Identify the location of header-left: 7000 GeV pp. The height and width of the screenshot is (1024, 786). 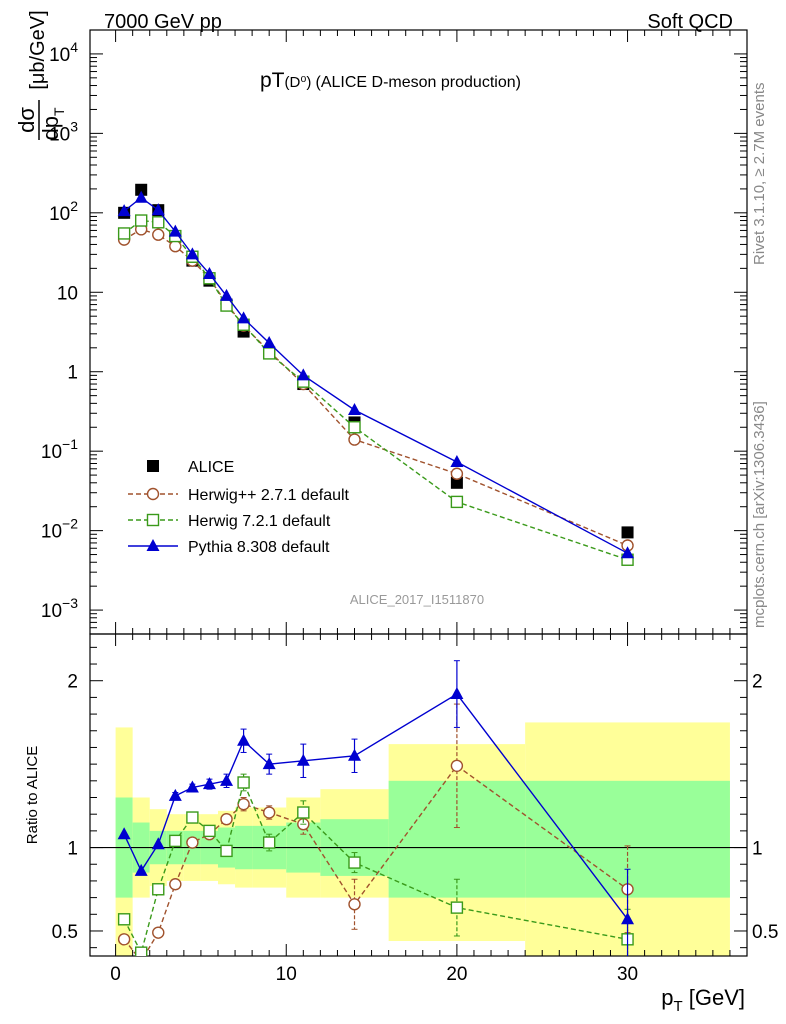
(163, 22).